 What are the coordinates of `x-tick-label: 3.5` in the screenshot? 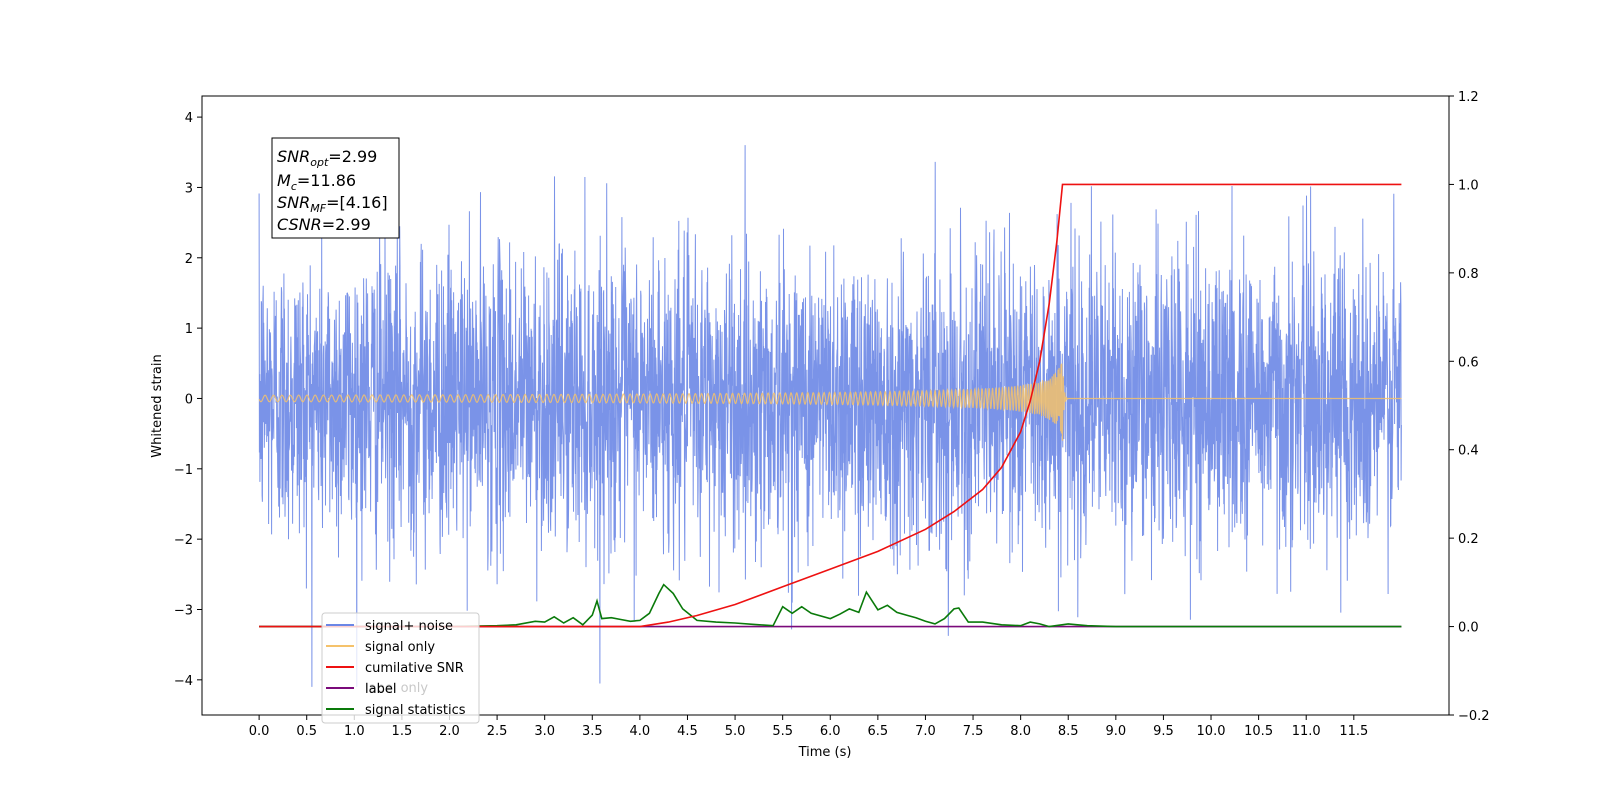 It's located at (592, 731).